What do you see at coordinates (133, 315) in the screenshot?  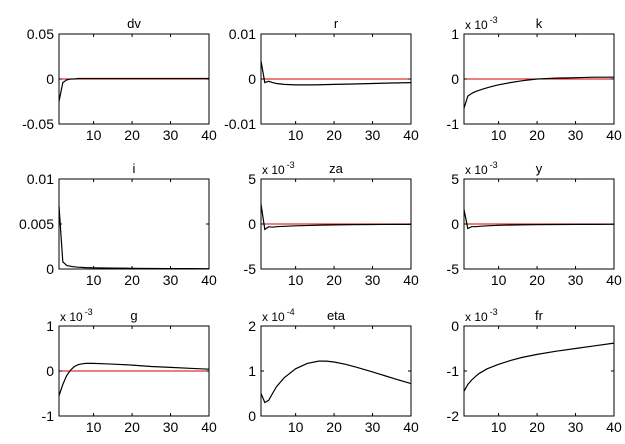 I see `subplot-title: g` at bounding box center [133, 315].